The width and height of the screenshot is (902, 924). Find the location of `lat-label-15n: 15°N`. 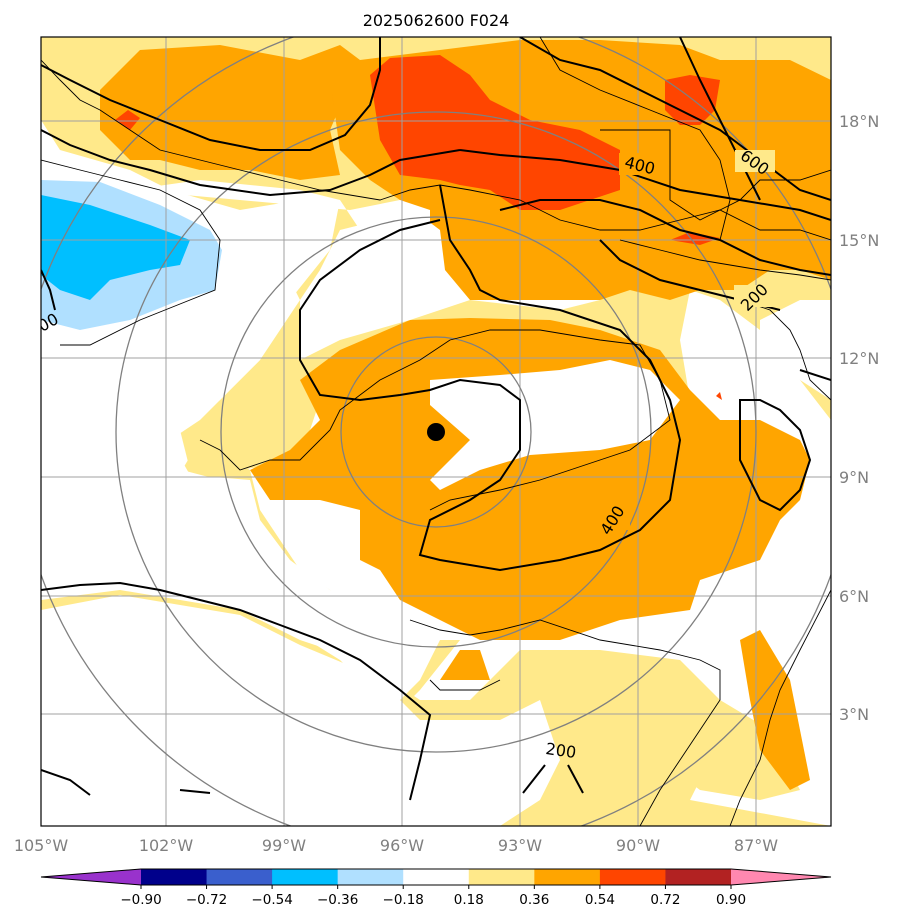

lat-label-15n: 15°N is located at coordinates (859, 240).